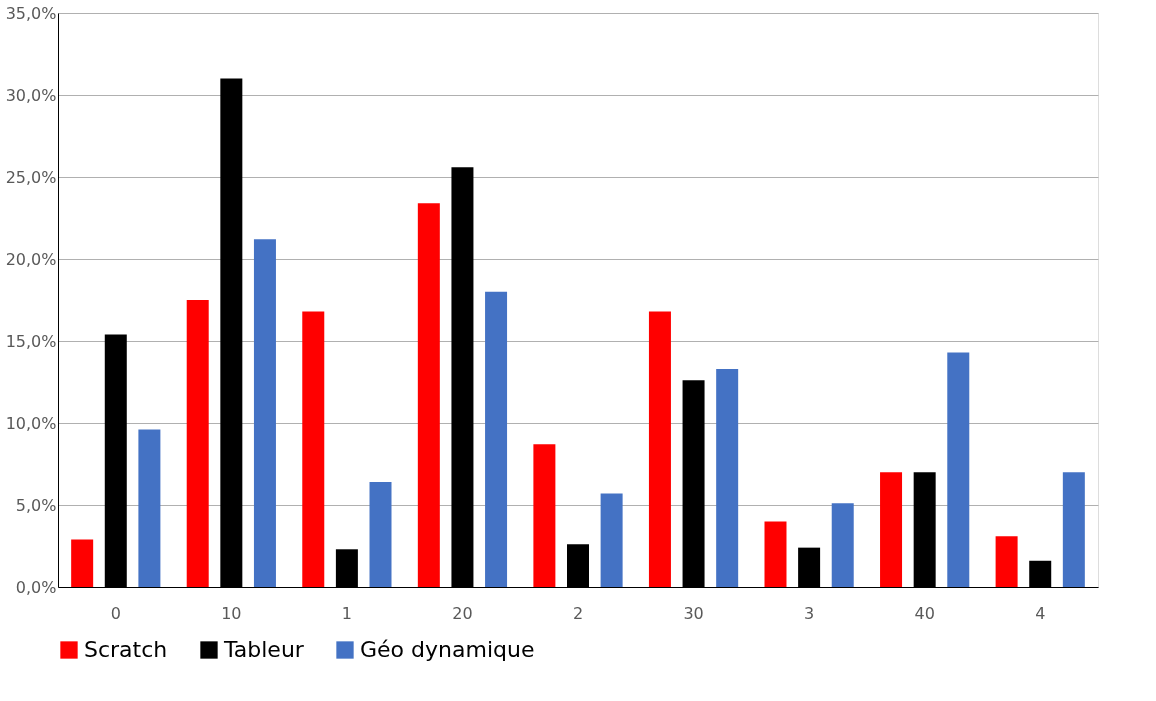 The width and height of the screenshot is (1156, 701). I want to click on y-tick-label: 25,0%, so click(31, 177).